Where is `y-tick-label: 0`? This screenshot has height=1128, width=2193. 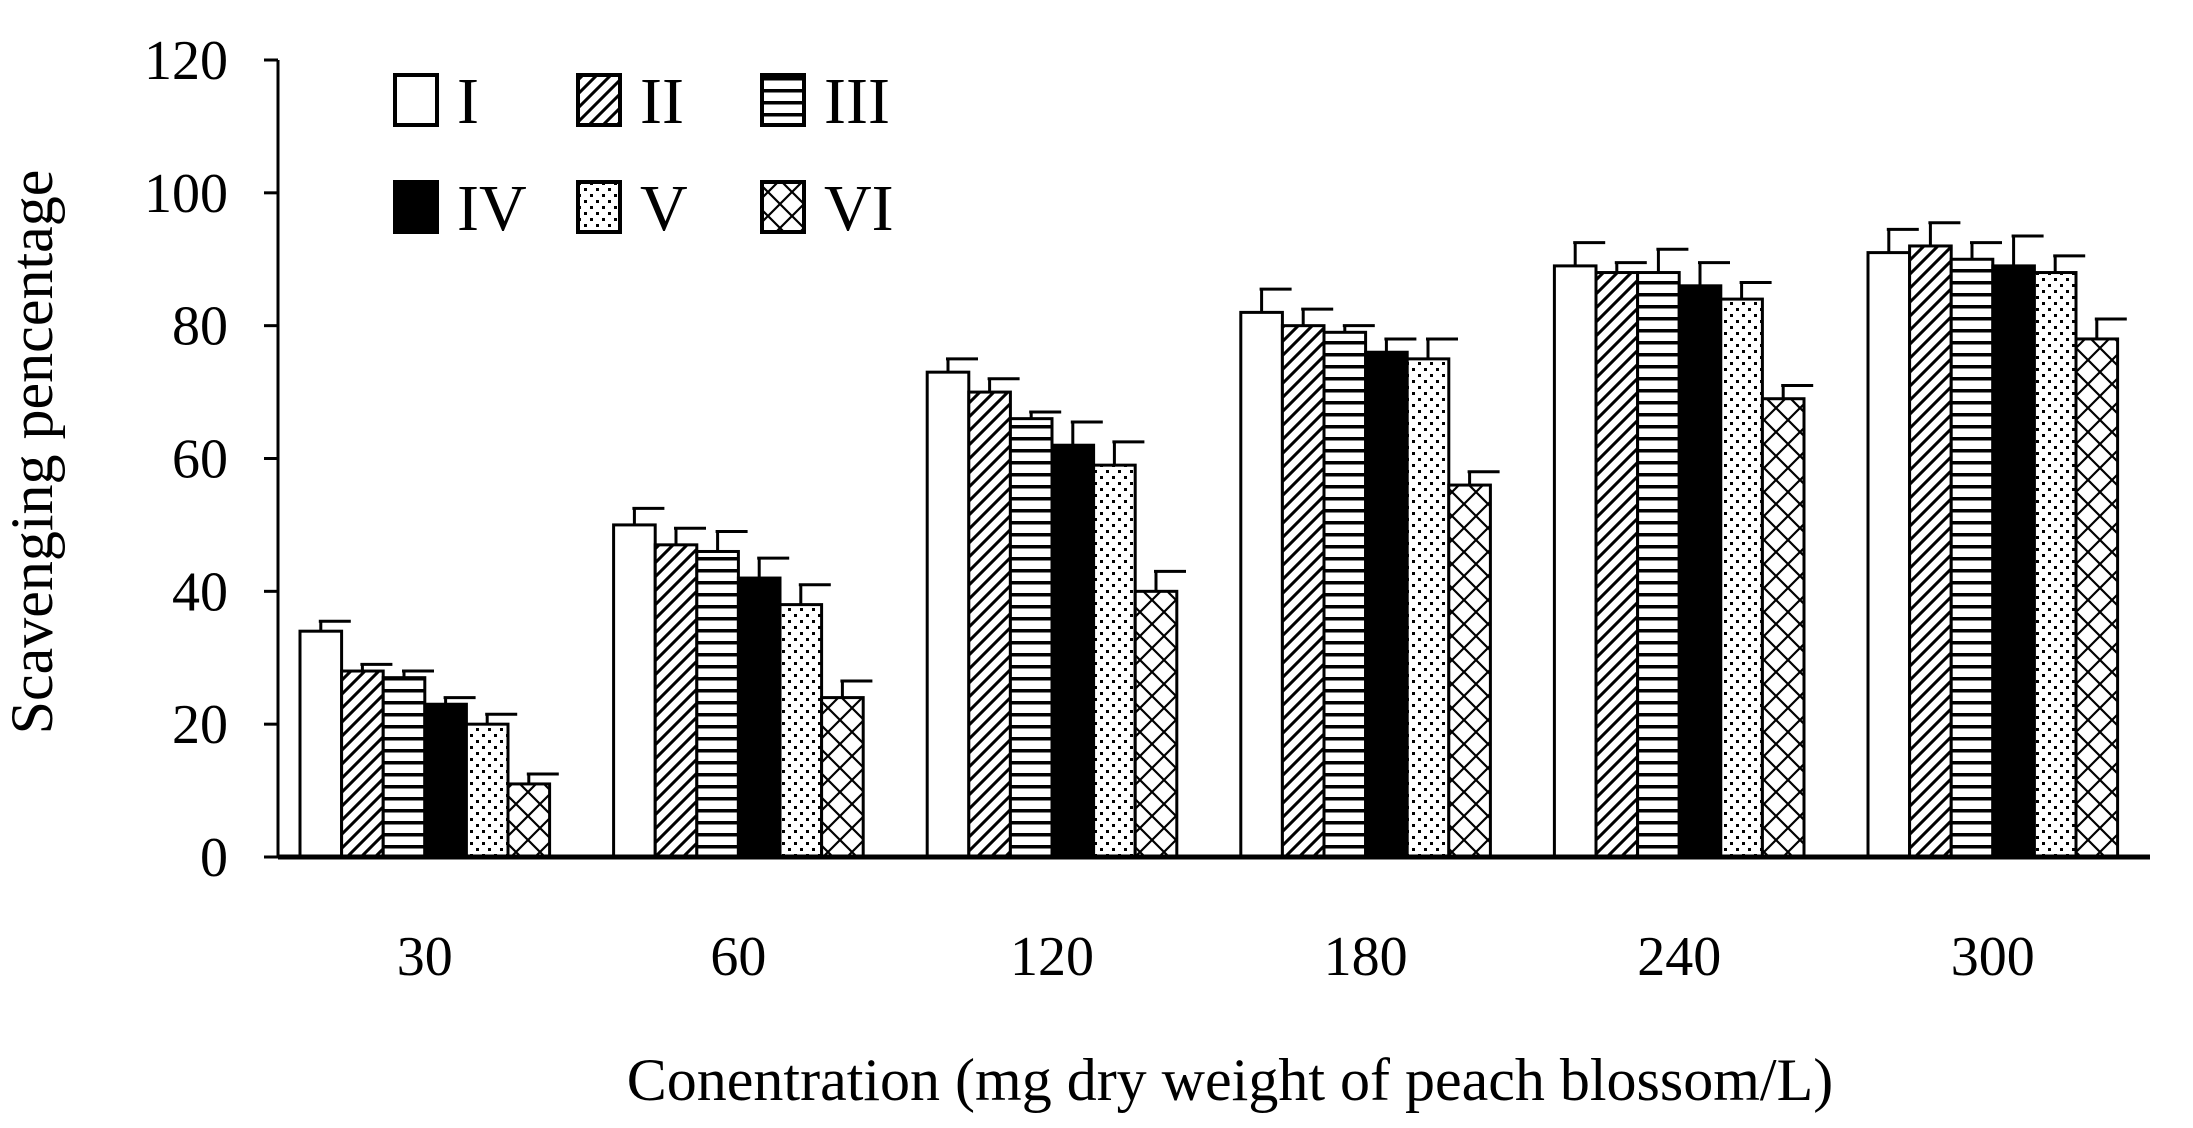
y-tick-label: 0 is located at coordinates (214, 858).